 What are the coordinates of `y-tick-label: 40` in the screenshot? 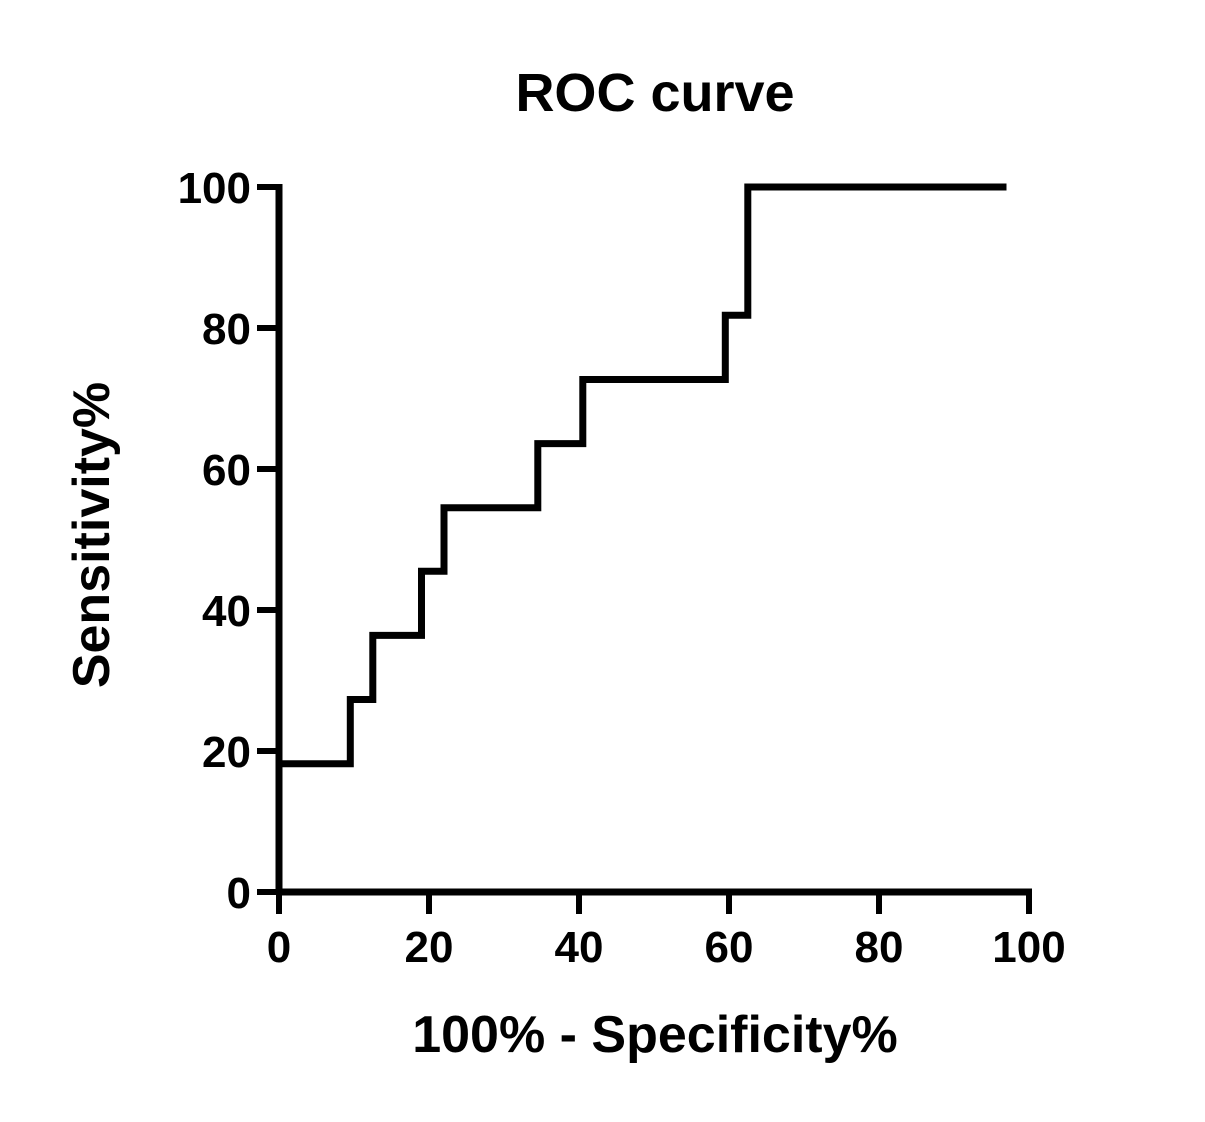 It's located at (226, 611).